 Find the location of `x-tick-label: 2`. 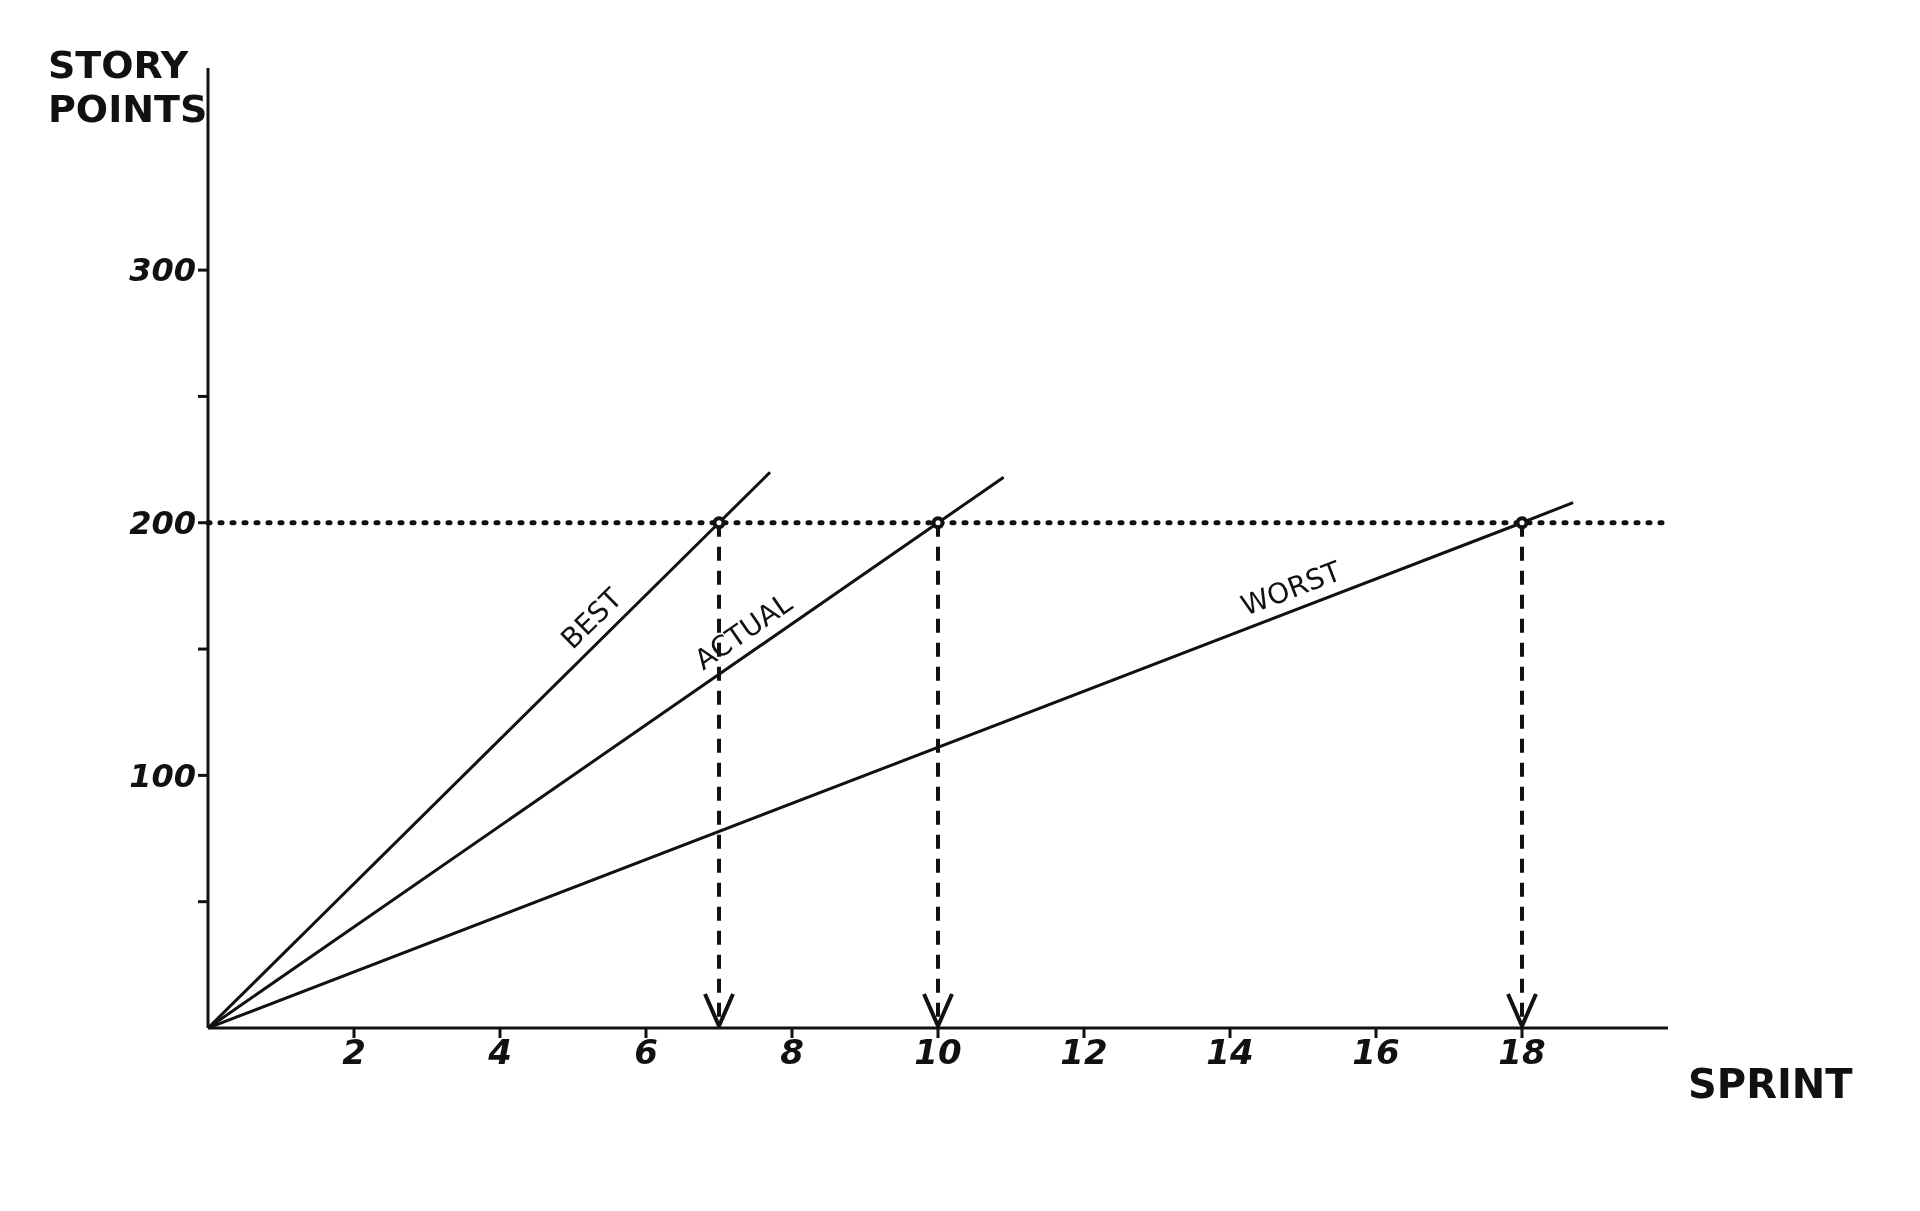

x-tick-label: 2 is located at coordinates (354, 1052).